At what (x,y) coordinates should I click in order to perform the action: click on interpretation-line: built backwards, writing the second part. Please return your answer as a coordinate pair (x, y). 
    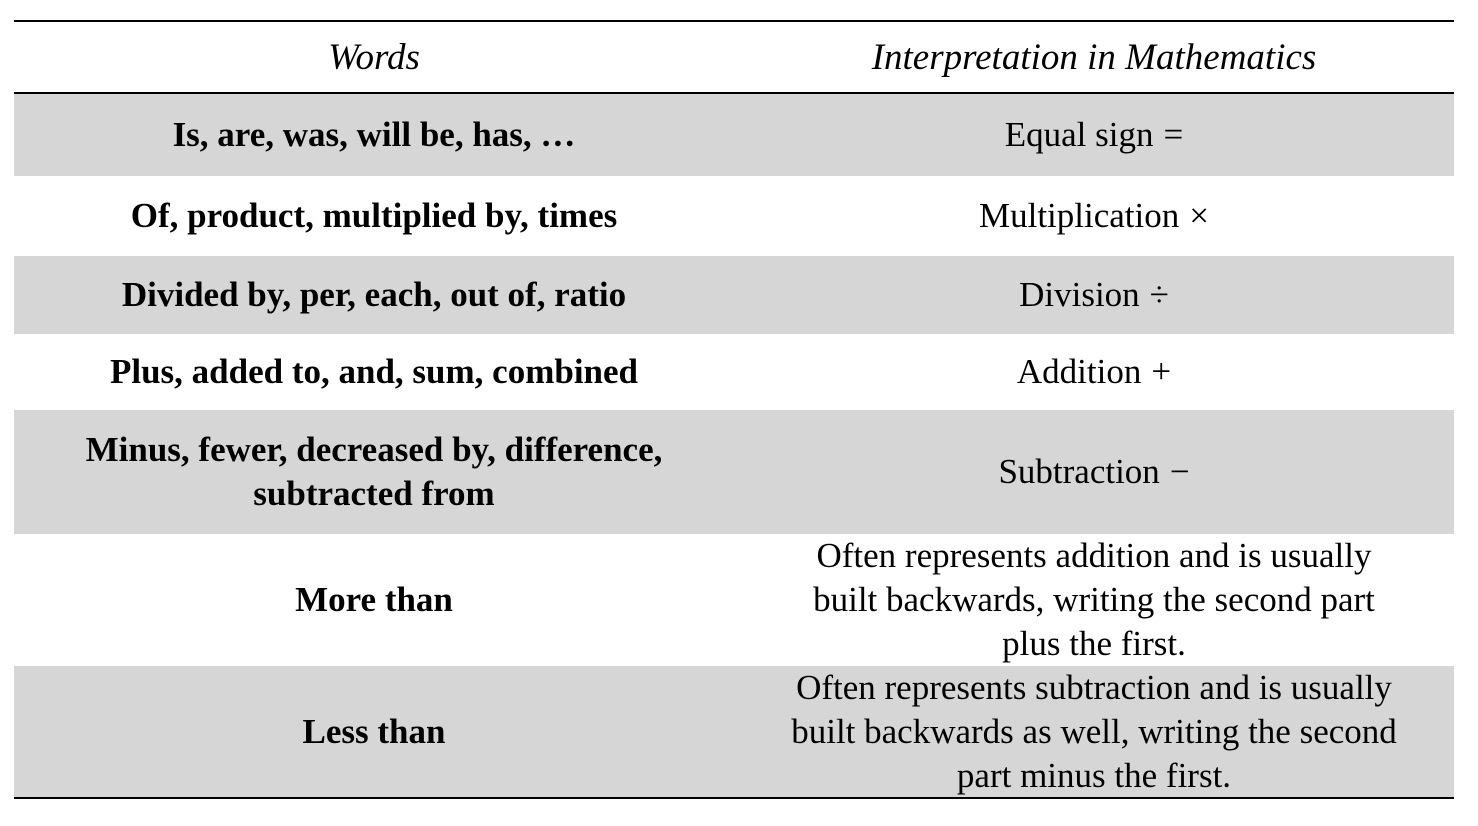
    Looking at the image, I should click on (1094, 599).